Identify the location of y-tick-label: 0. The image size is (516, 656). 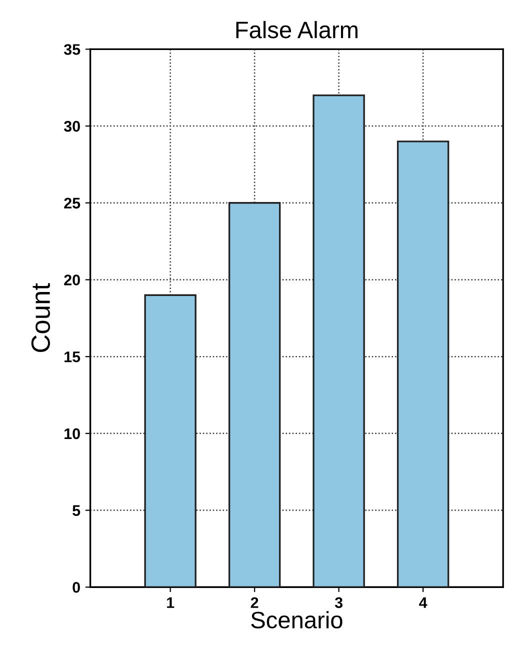
(76, 587).